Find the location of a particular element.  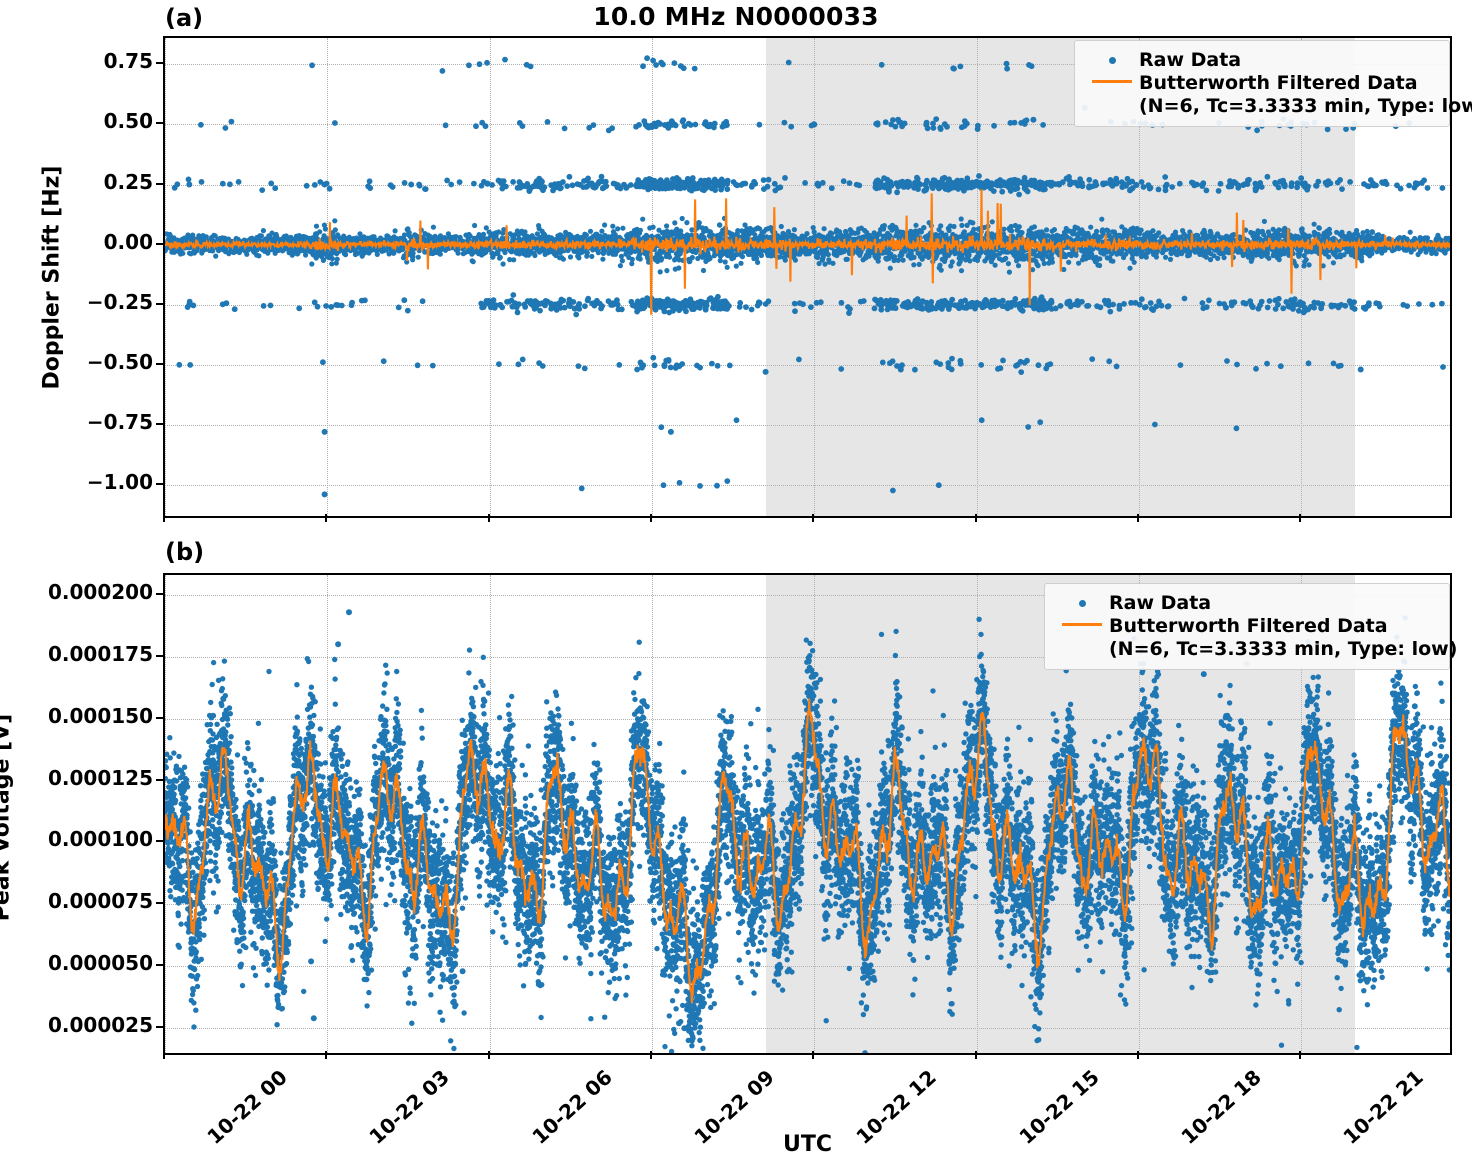

panel-a-tag: (a) is located at coordinates (184, 18).